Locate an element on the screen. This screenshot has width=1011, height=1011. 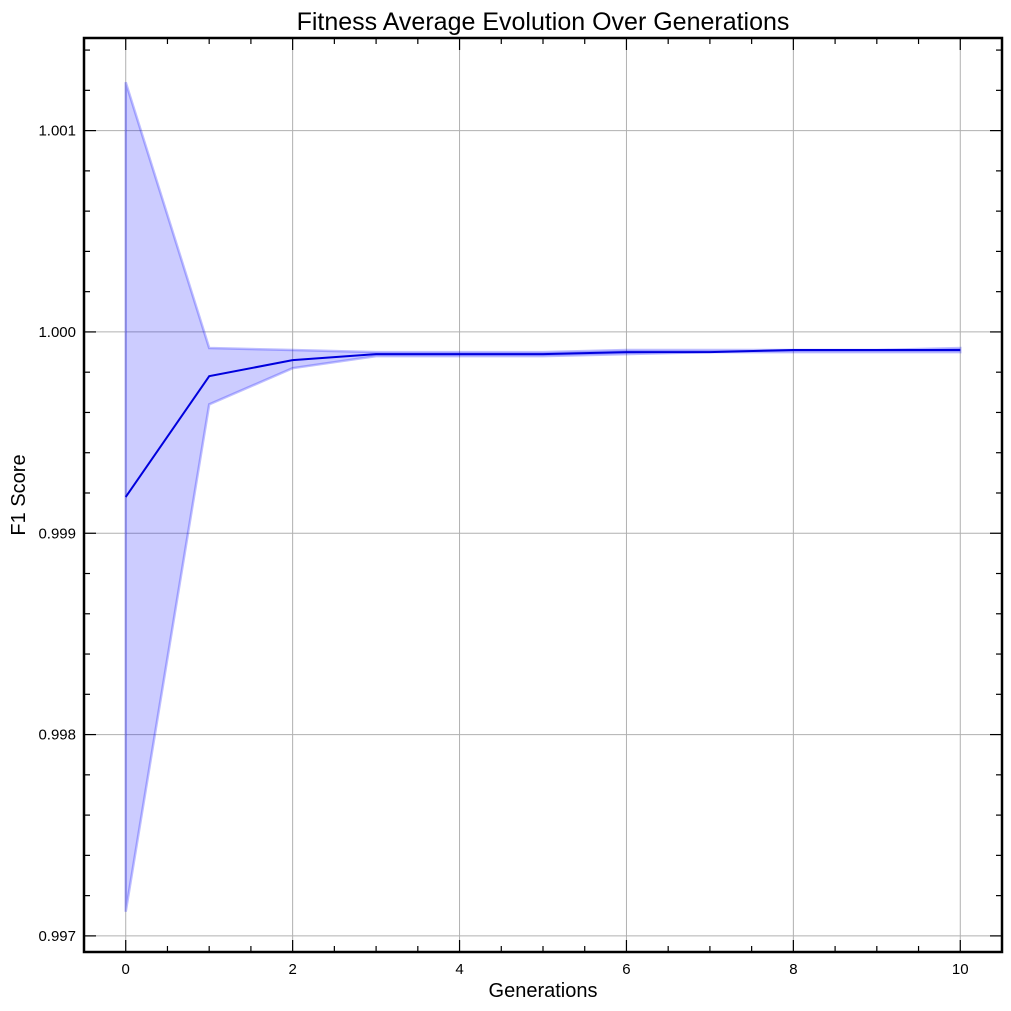
y-tick-label: 0.998 is located at coordinates (57, 735).